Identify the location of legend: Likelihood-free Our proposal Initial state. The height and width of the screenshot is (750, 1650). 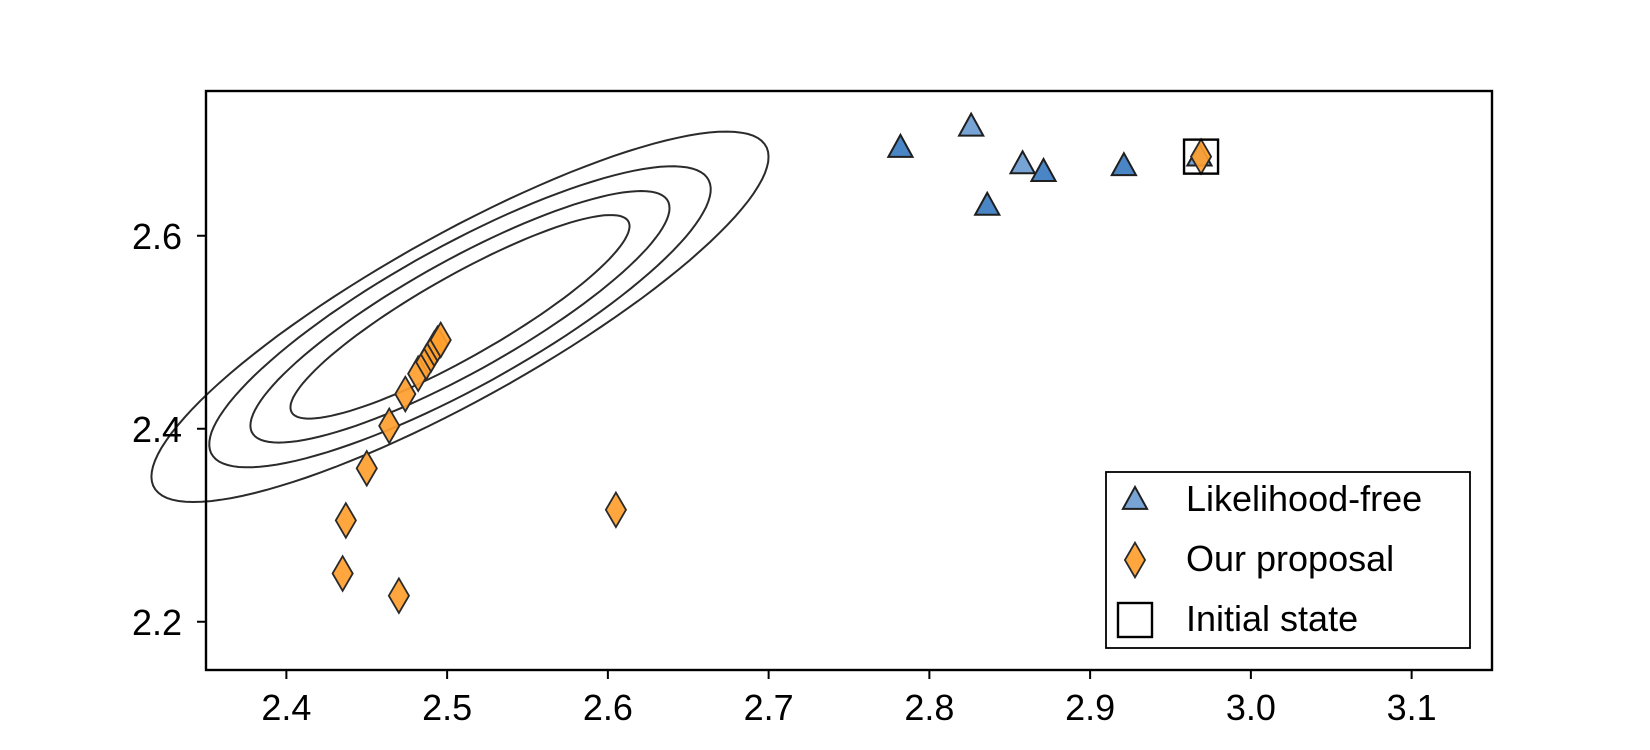
(1288, 560).